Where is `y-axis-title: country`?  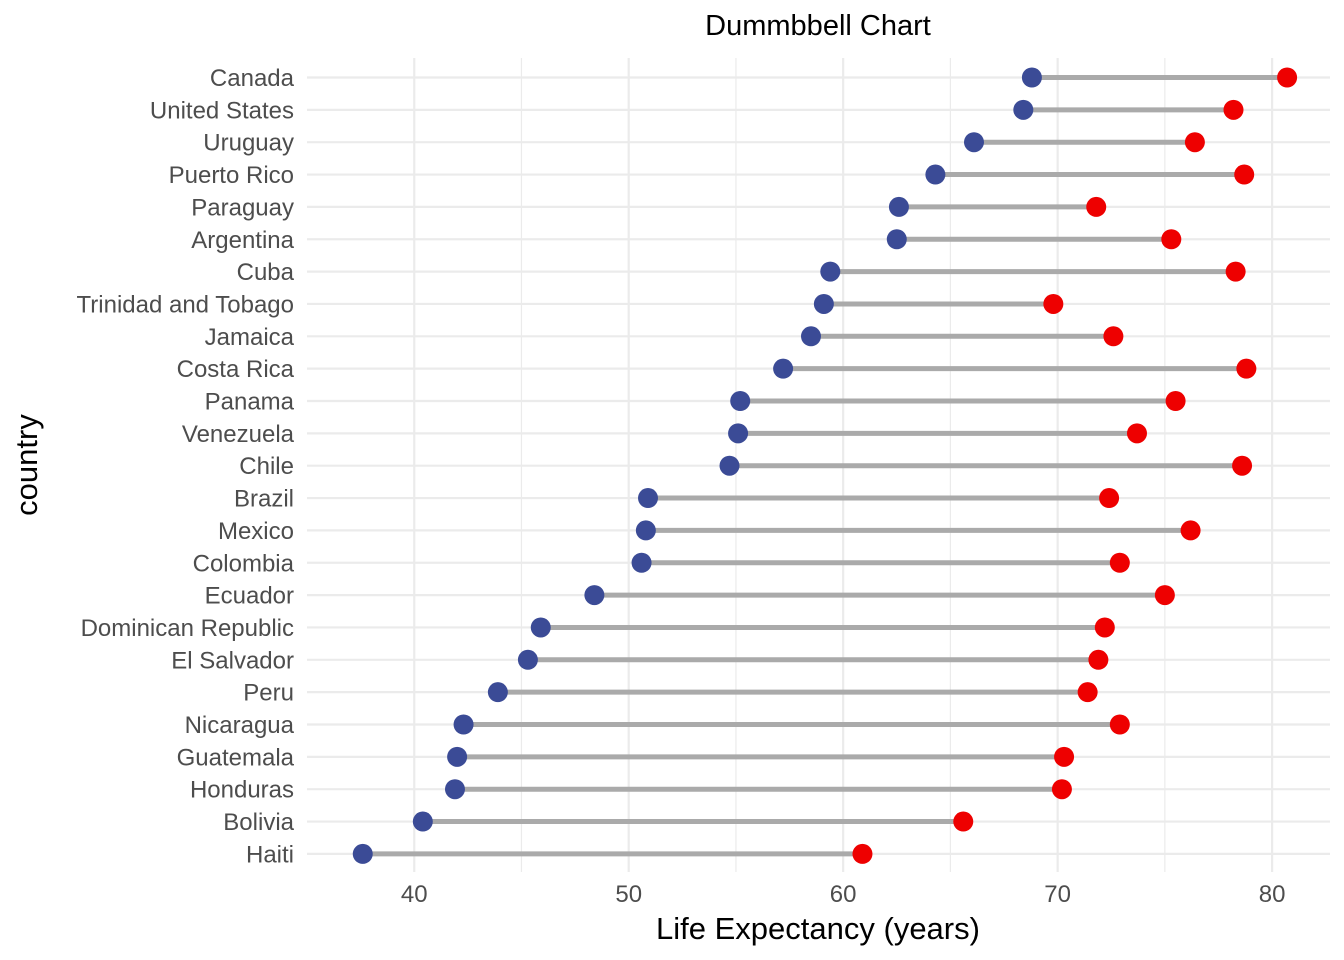
y-axis-title: country is located at coordinates (26, 465).